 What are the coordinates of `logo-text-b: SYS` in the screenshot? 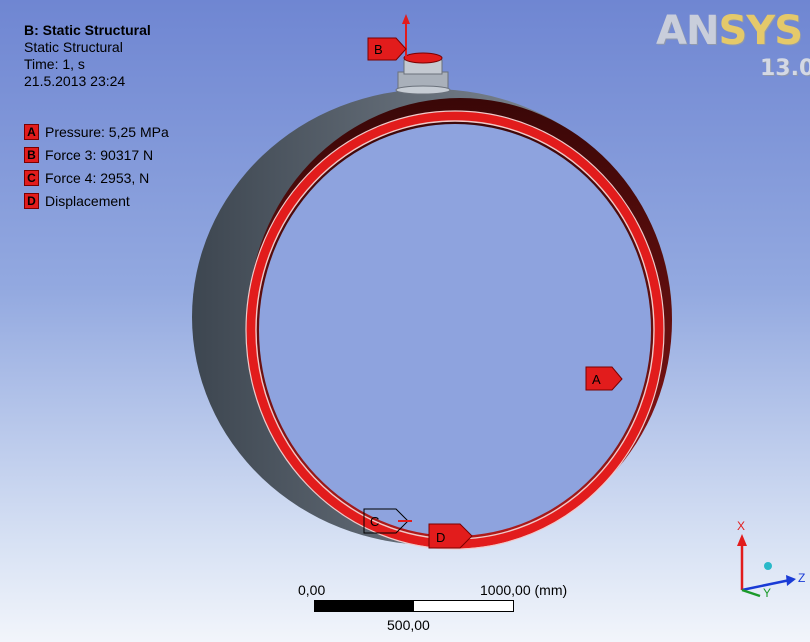 It's located at (760, 31).